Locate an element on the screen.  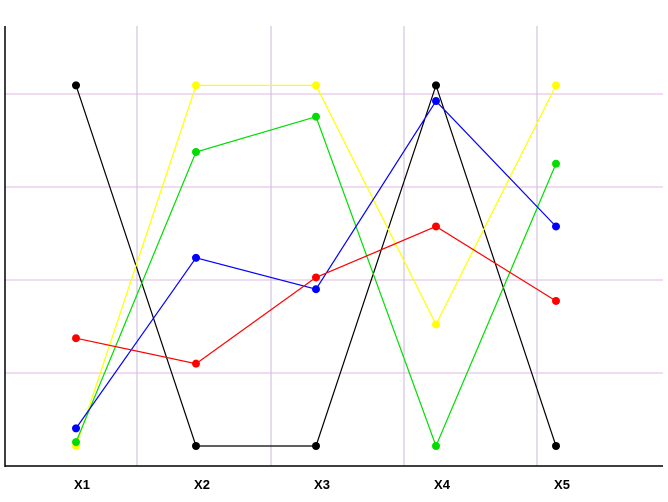
x-tick-label: X1 is located at coordinates (82, 484).